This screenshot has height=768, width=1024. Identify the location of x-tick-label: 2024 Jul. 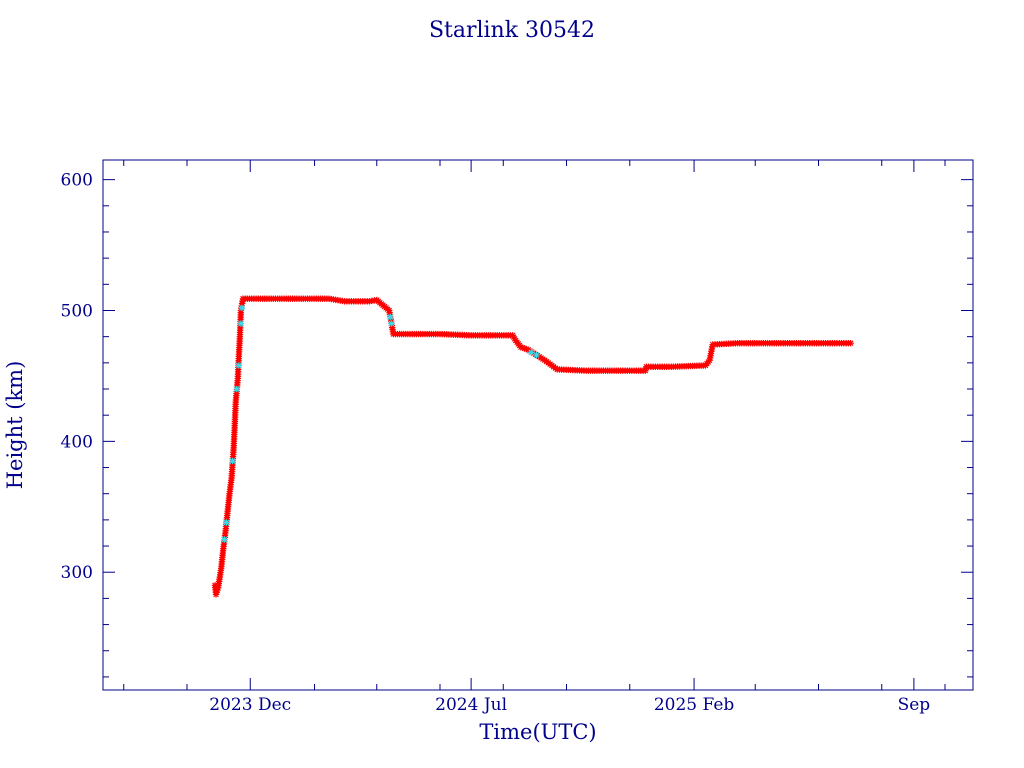
(471, 705).